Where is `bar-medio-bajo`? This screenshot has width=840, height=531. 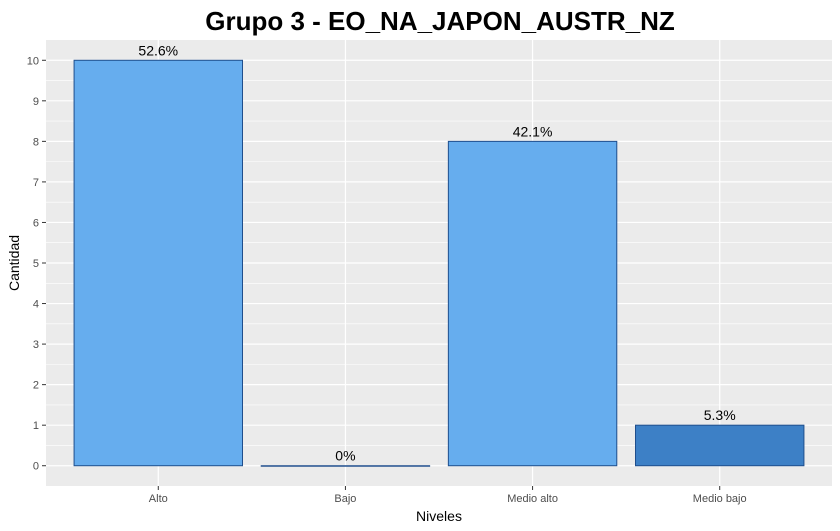 bar-medio-bajo is located at coordinates (720, 445).